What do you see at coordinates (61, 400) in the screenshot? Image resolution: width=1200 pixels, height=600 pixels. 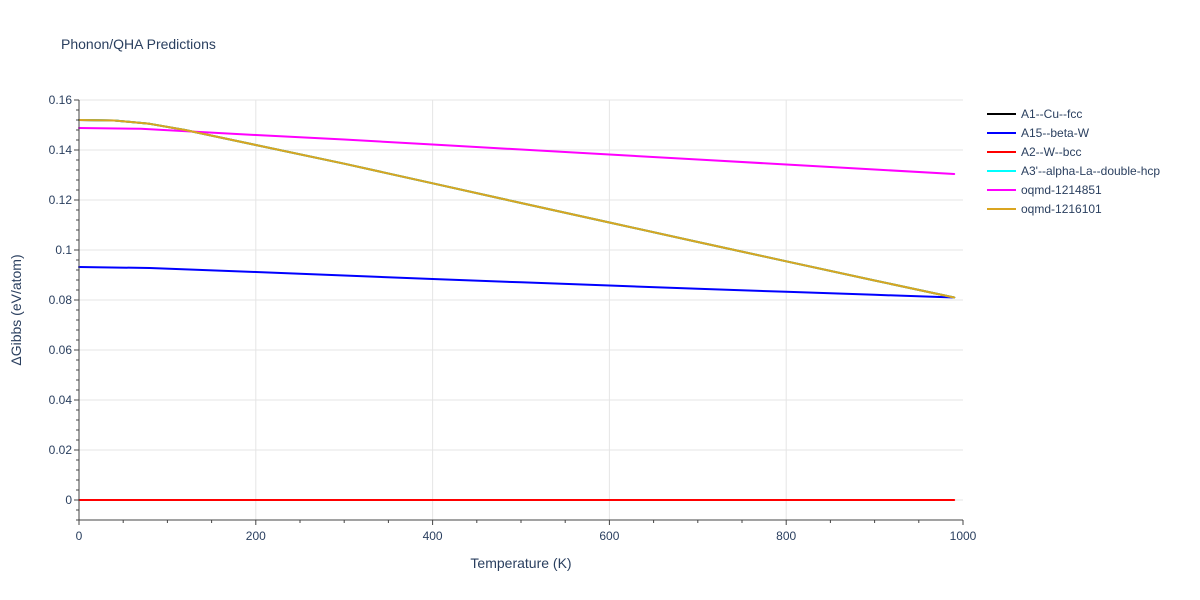 I see `y-tick-label: 0.04` at bounding box center [61, 400].